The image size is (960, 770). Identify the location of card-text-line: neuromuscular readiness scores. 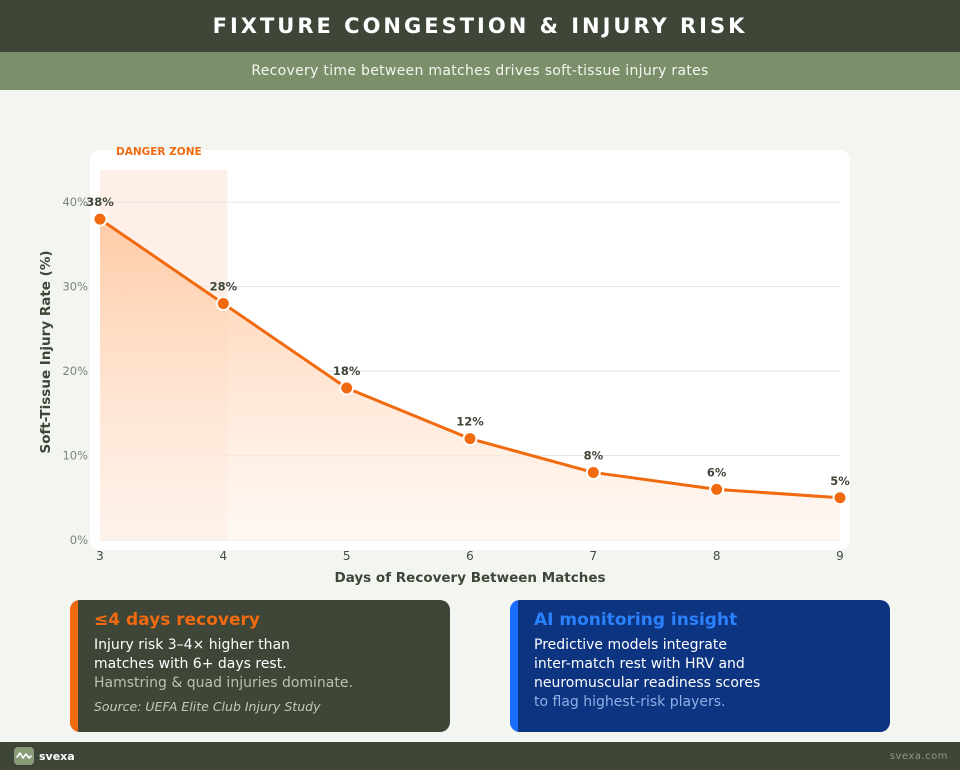
(647, 683).